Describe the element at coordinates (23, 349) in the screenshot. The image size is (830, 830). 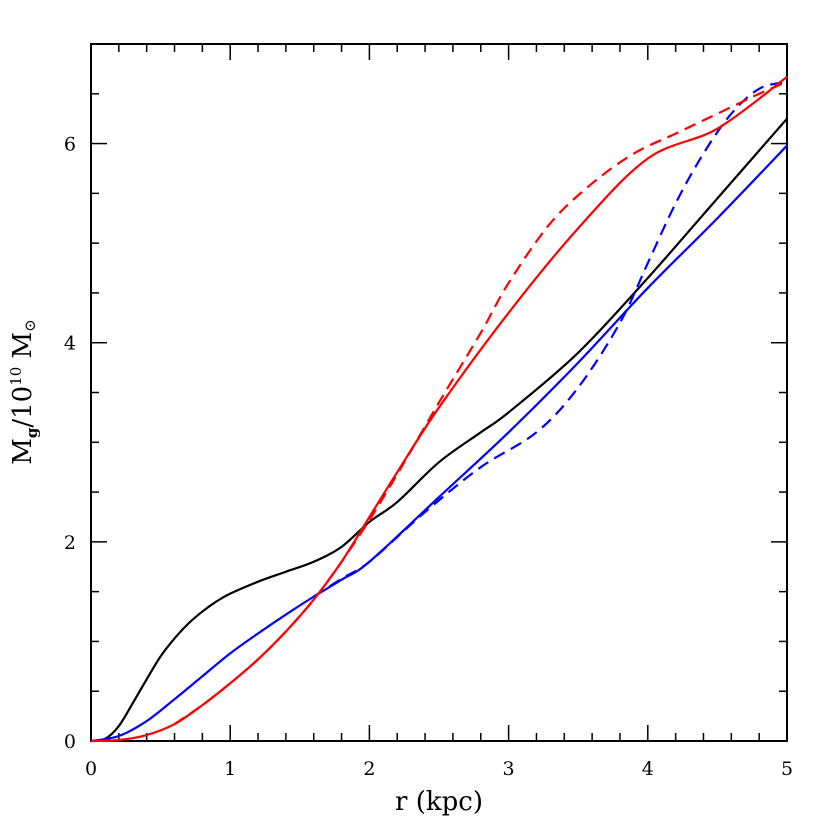
I see `y-axis-title-tail: M` at that location.